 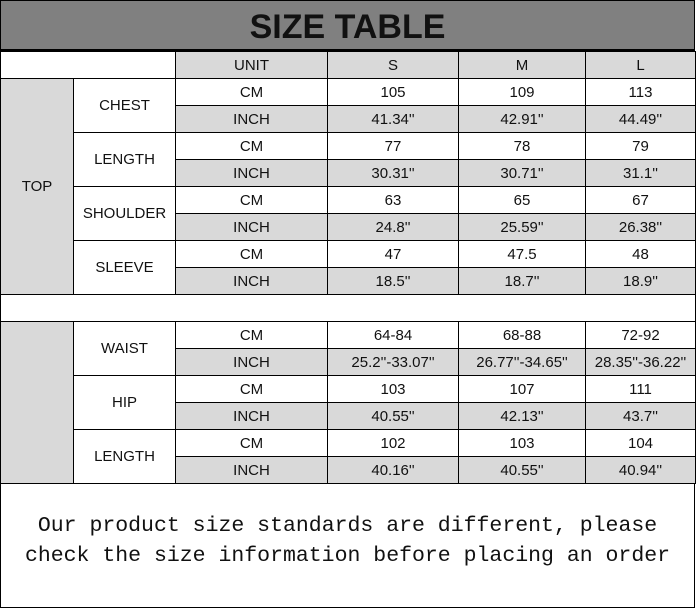 I want to click on value-cell: 40.94'', so click(x=640, y=470).